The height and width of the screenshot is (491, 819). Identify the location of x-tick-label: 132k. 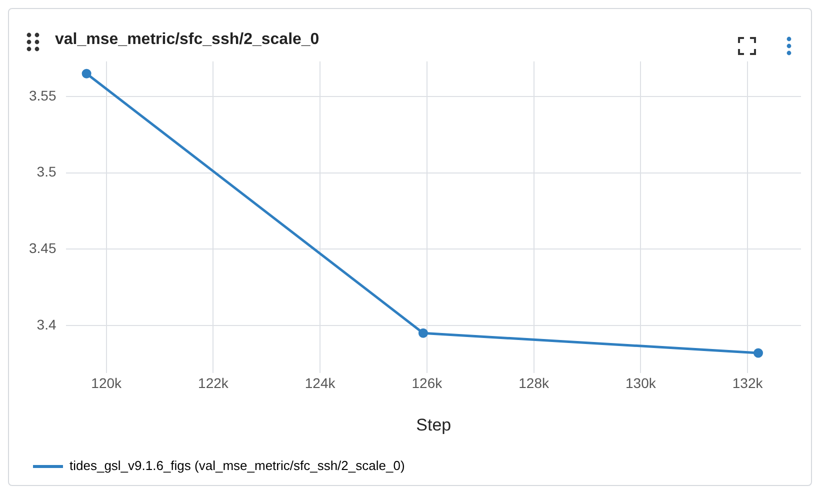
(748, 383).